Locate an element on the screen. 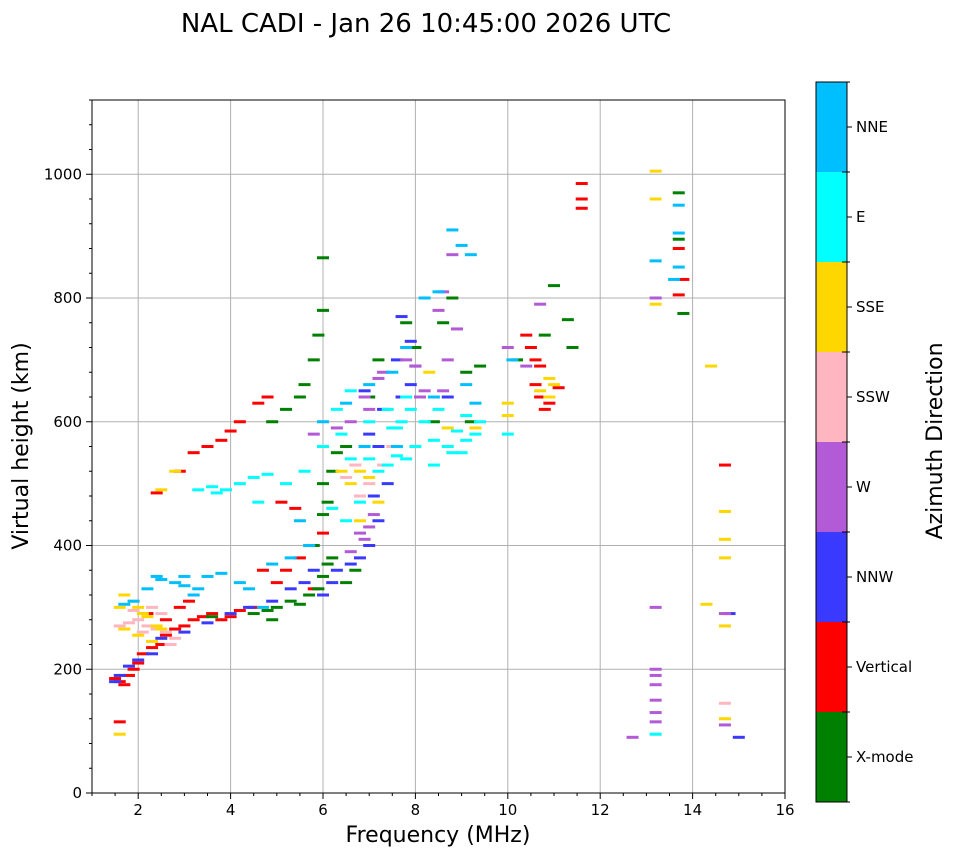  colorbar-label: Azimuth Direction is located at coordinates (935, 440).